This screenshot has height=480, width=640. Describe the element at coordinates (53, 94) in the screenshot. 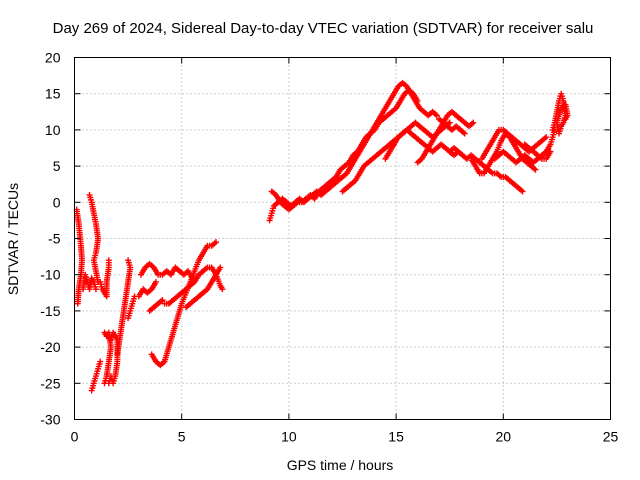

I see `y-tick-label: 15` at that location.